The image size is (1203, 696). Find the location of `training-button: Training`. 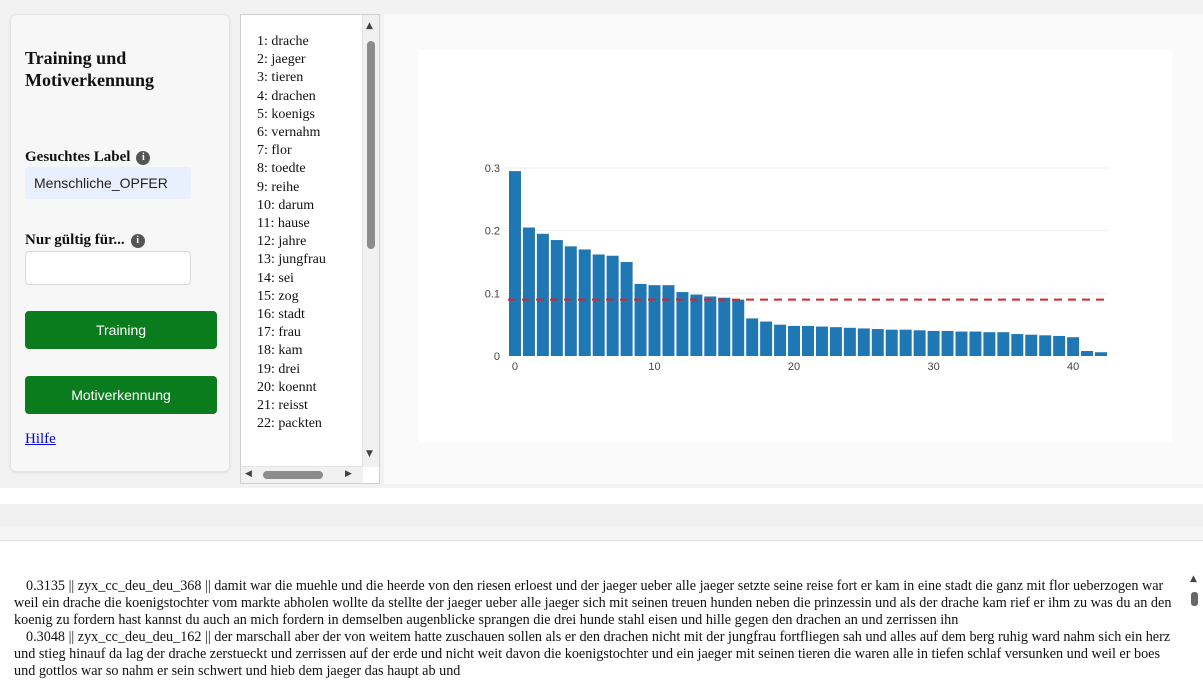

training-button: Training is located at coordinates (121, 330).